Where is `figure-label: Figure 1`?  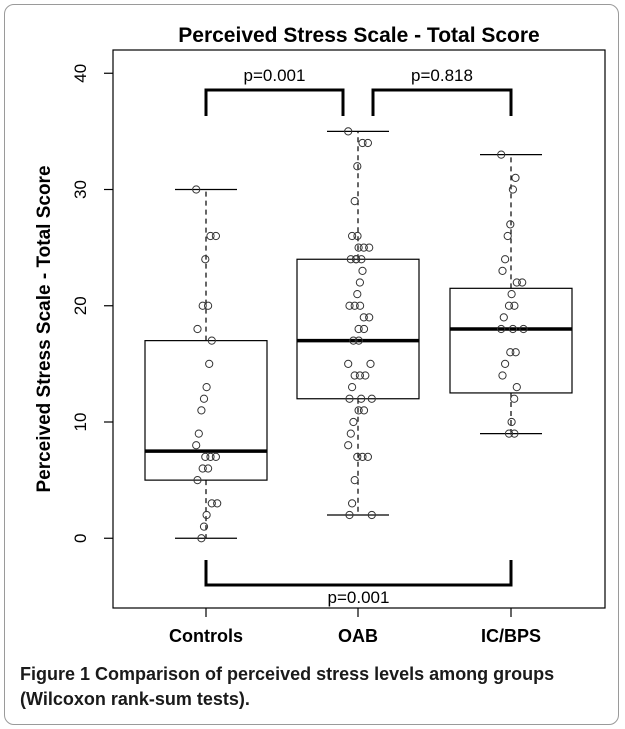 figure-label: Figure 1 is located at coordinates (55, 674).